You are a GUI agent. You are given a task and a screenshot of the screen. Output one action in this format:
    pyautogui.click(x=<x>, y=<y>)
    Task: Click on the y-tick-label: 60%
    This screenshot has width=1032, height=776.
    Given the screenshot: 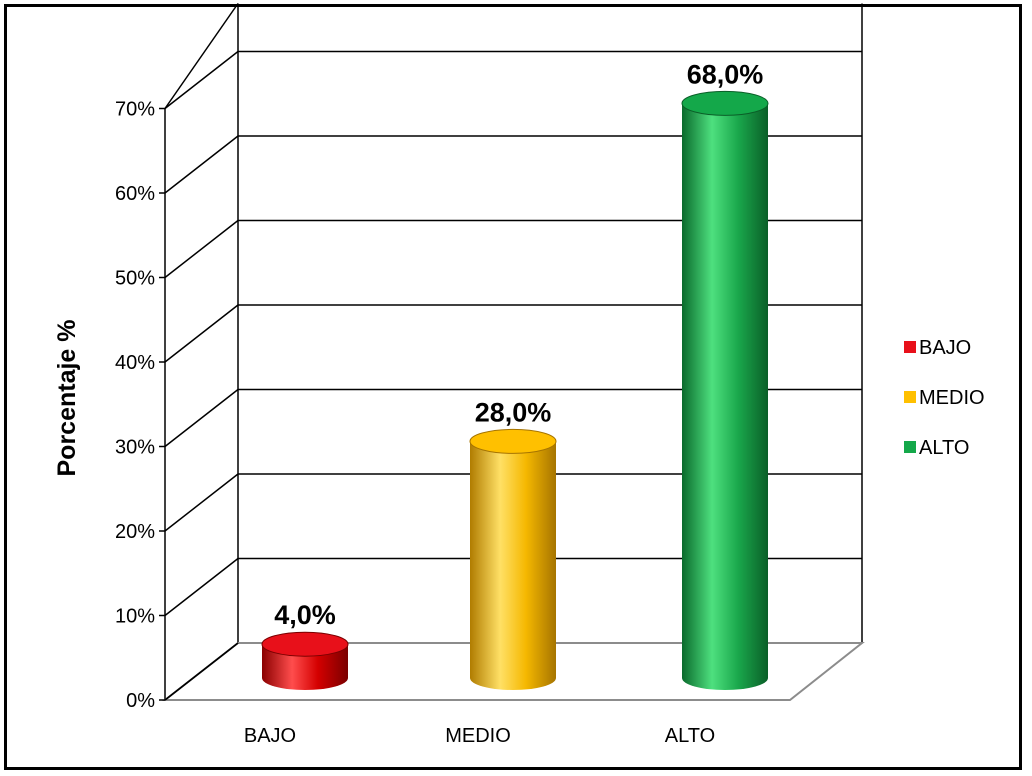 What is the action you would take?
    pyautogui.click(x=135, y=194)
    